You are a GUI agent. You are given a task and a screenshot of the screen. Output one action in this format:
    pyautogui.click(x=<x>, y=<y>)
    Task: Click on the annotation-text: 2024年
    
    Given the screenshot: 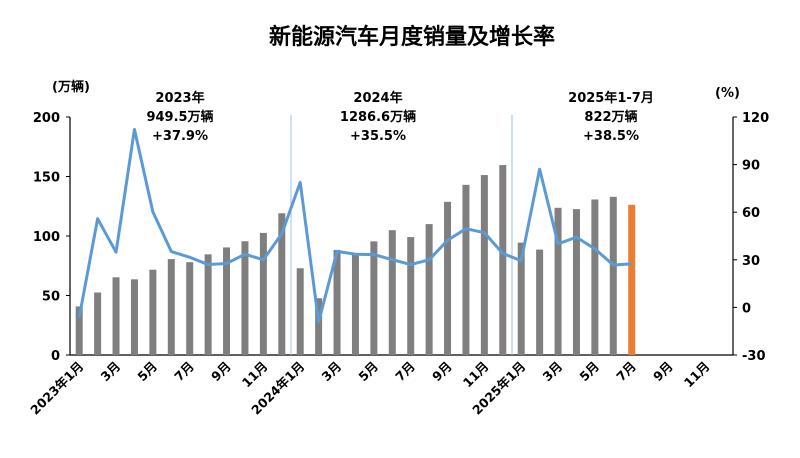 What is the action you would take?
    pyautogui.click(x=377, y=98)
    